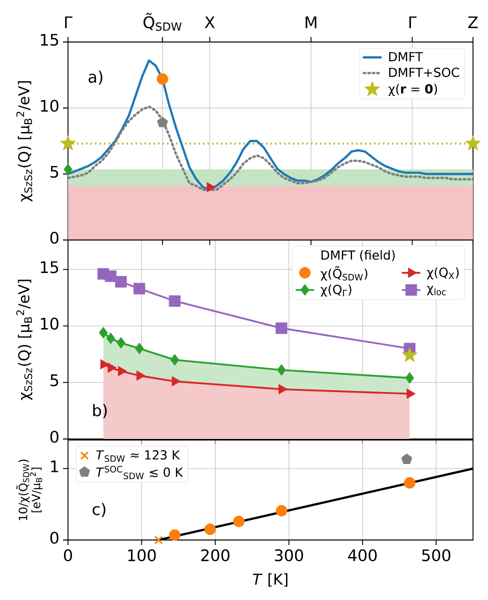  Describe the element at coordinates (336, 290) in the screenshot. I see `legend-label: χ(Q$_{Γ}$)` at that location.